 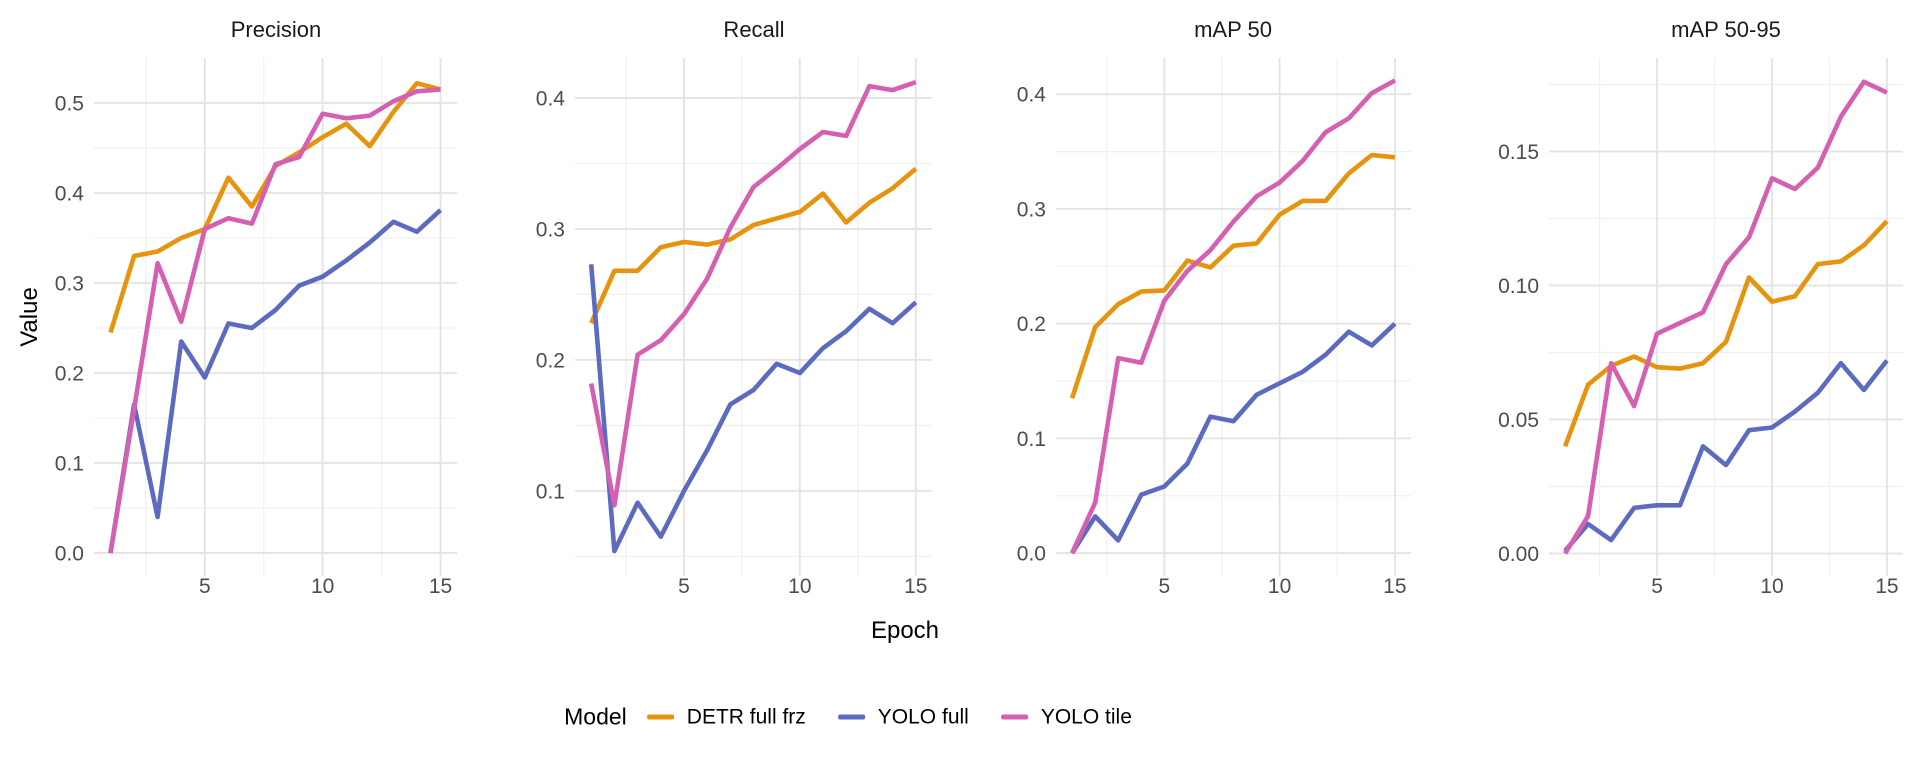 What do you see at coordinates (1518, 286) in the screenshot?
I see `y-tick-label: 0.10` at bounding box center [1518, 286].